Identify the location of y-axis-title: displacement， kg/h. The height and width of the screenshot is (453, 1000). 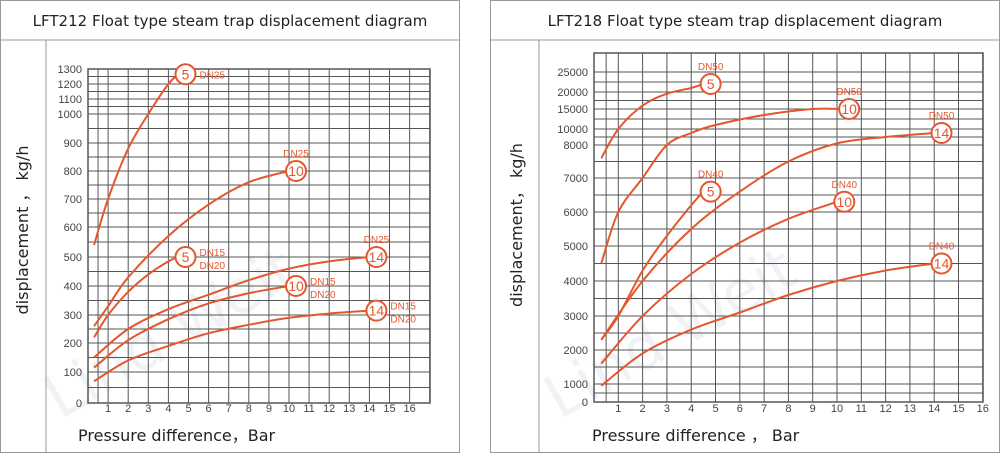
(516, 225).